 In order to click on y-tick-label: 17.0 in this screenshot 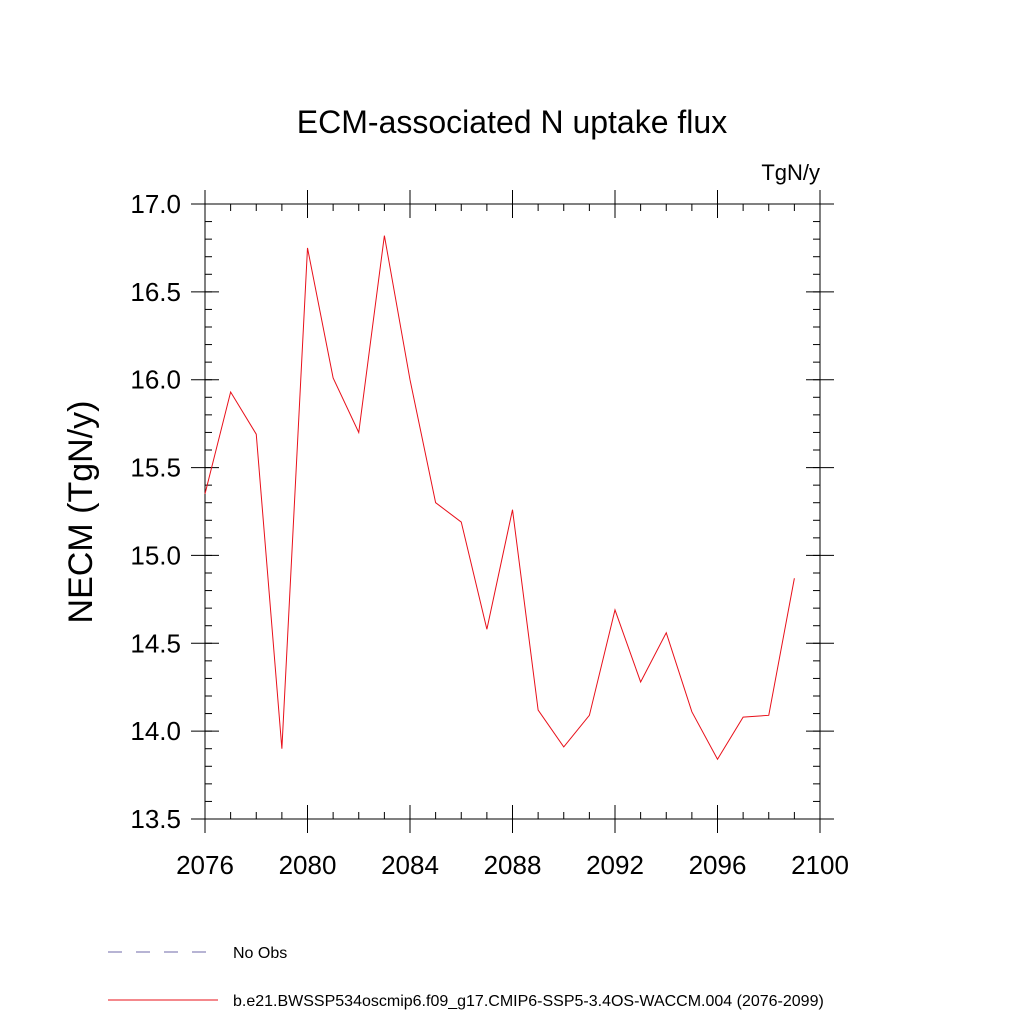, I will do `click(155, 204)`.